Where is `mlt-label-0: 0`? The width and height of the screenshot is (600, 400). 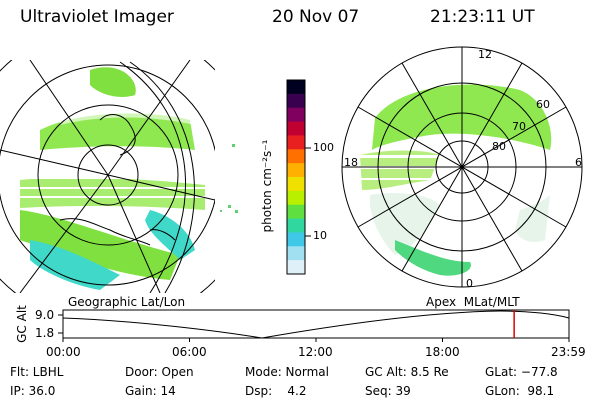
mlt-label-0: 0 is located at coordinates (469, 283).